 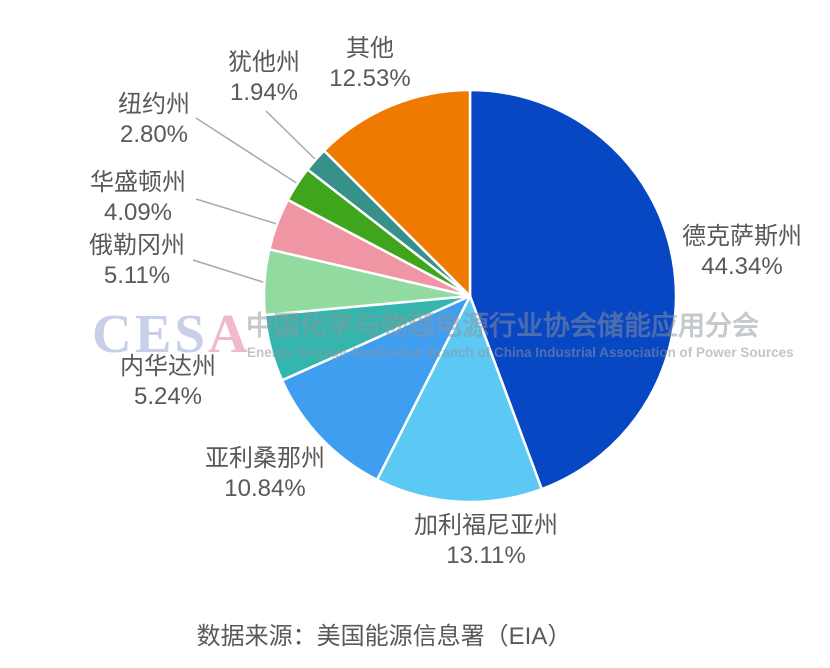 What do you see at coordinates (264, 78) in the screenshot?
I see `slice-label-utah: 犹他州 1.94%` at bounding box center [264, 78].